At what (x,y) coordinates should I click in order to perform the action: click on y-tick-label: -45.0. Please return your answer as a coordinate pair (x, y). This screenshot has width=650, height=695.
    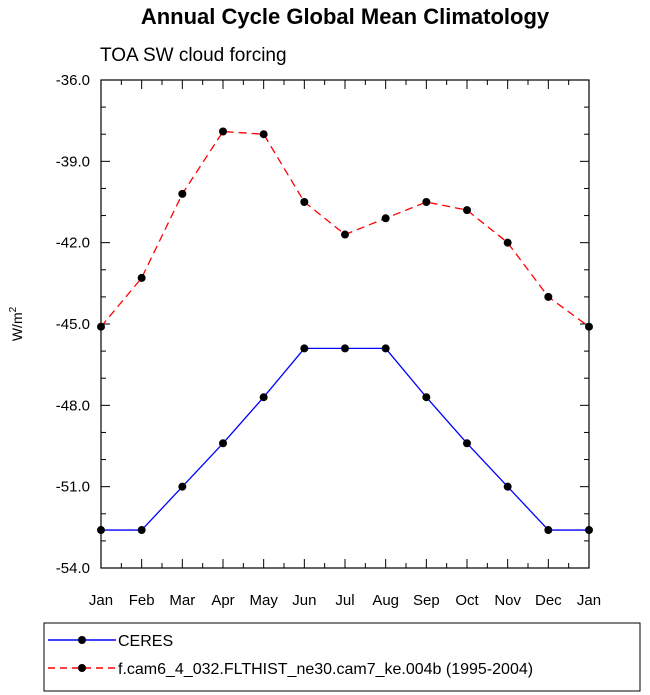
    Looking at the image, I should click on (73, 324).